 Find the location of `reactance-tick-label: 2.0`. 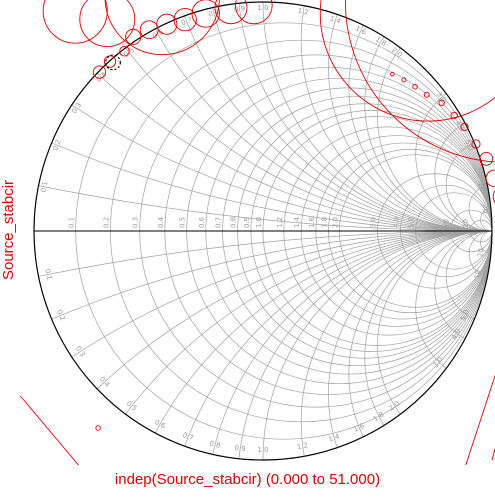

reactance-tick-label: 2.0 is located at coordinates (395, 406).